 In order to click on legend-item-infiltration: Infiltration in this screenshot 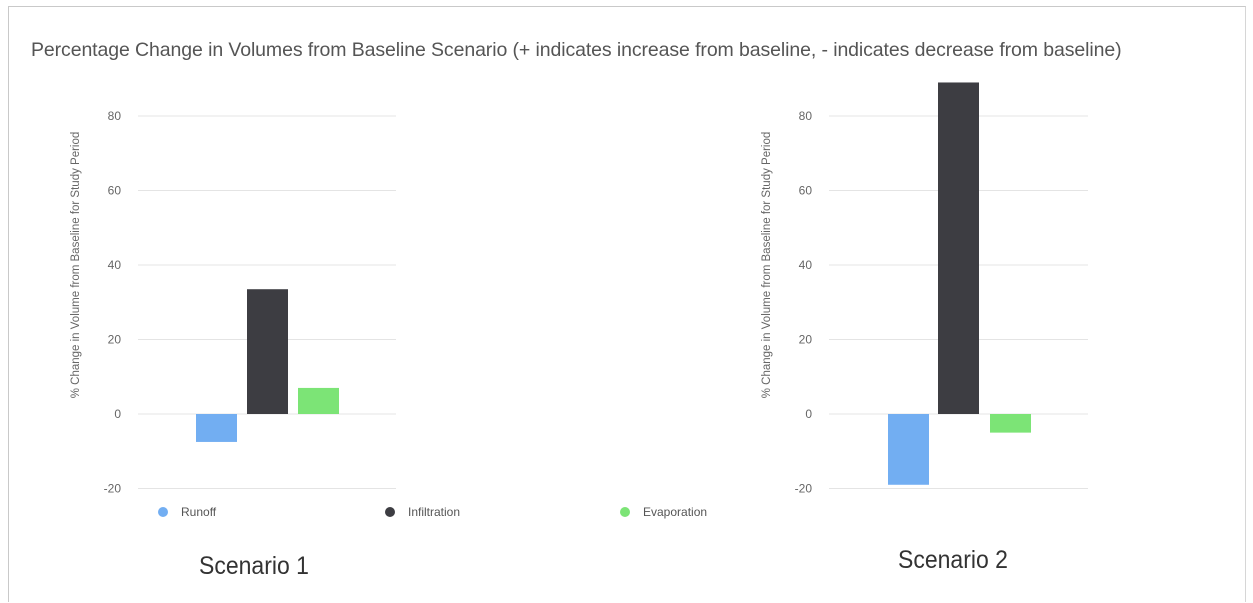, I will do `click(422, 512)`.